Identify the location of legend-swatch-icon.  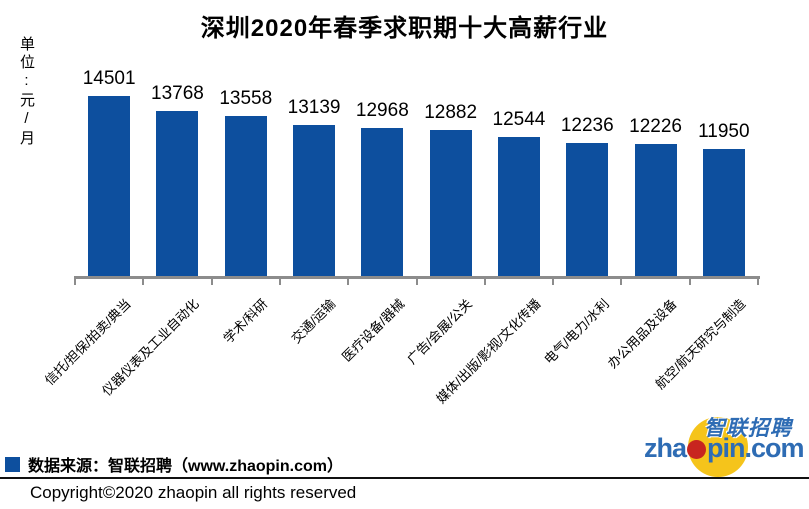
(12, 464).